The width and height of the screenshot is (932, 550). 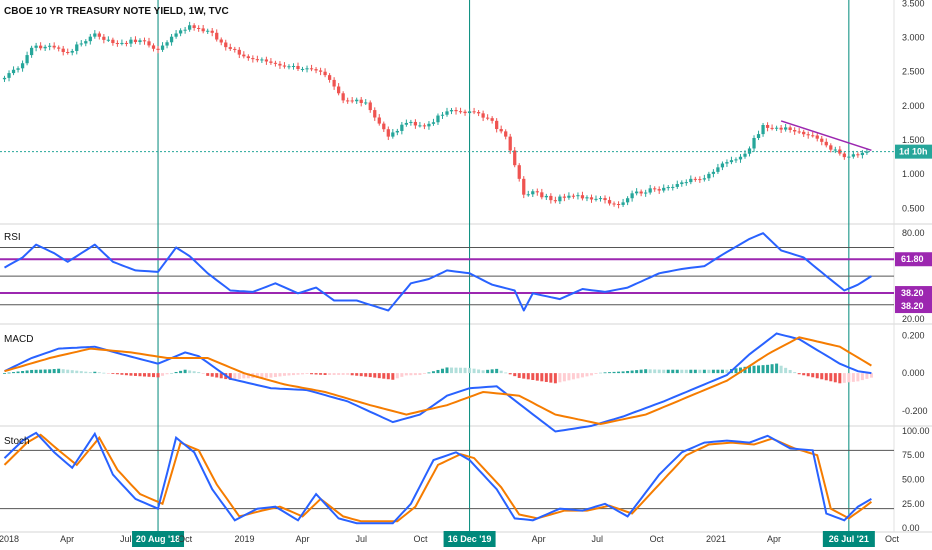 I want to click on rsi-level-badge, so click(x=913, y=293).